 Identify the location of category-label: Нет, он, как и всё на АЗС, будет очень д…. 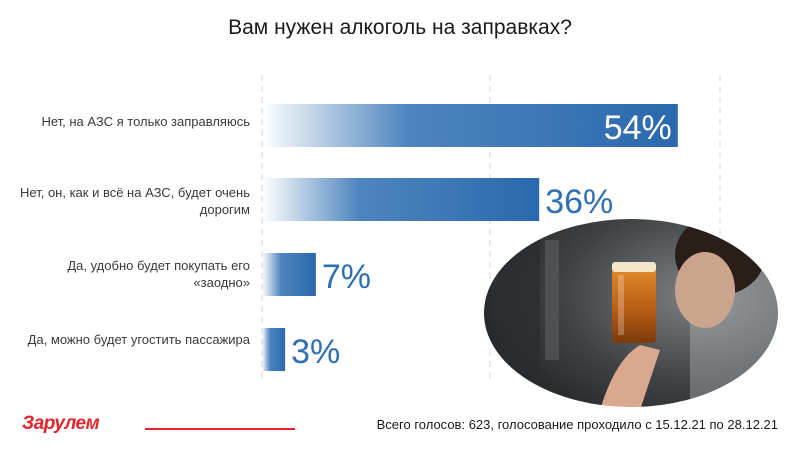
(135, 201).